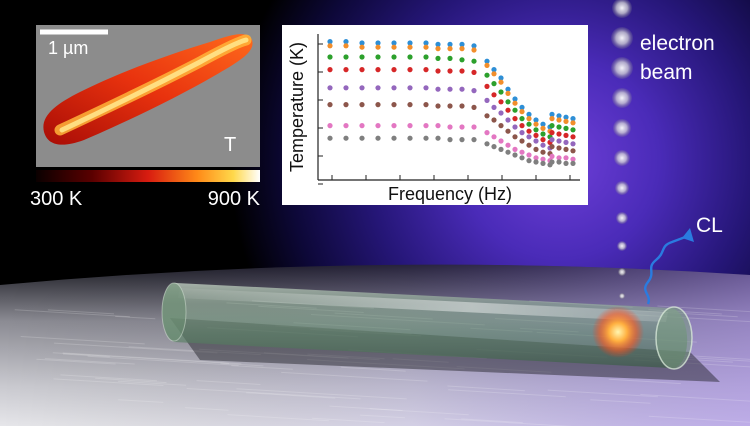 The image size is (750, 426). What do you see at coordinates (230, 145) in the screenshot?
I see `inset-panel-label: T` at bounding box center [230, 145].